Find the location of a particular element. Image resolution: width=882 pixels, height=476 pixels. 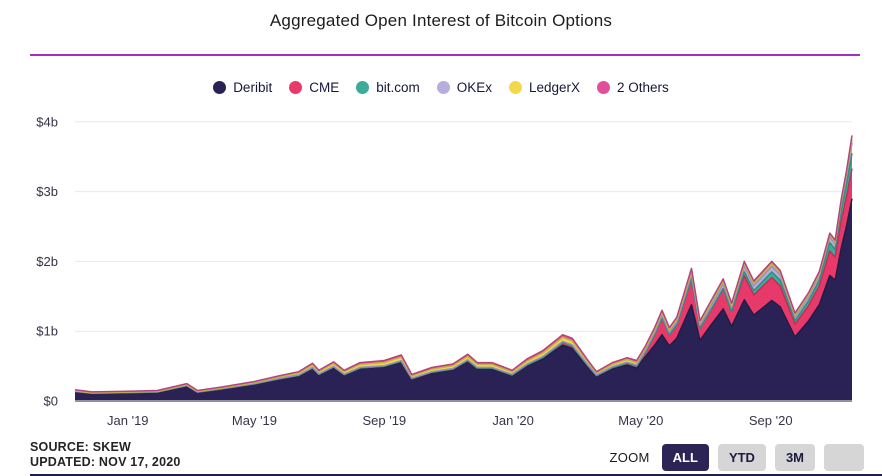

legend-item-okex: OKEx is located at coordinates (464, 87).